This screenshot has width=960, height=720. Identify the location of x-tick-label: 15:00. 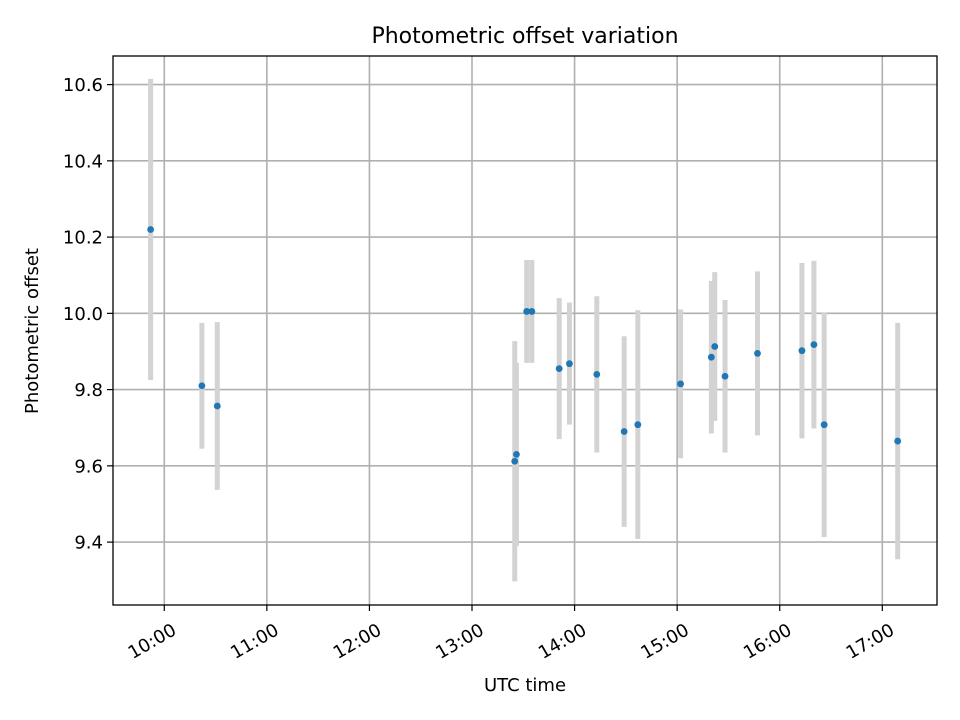
(664, 642).